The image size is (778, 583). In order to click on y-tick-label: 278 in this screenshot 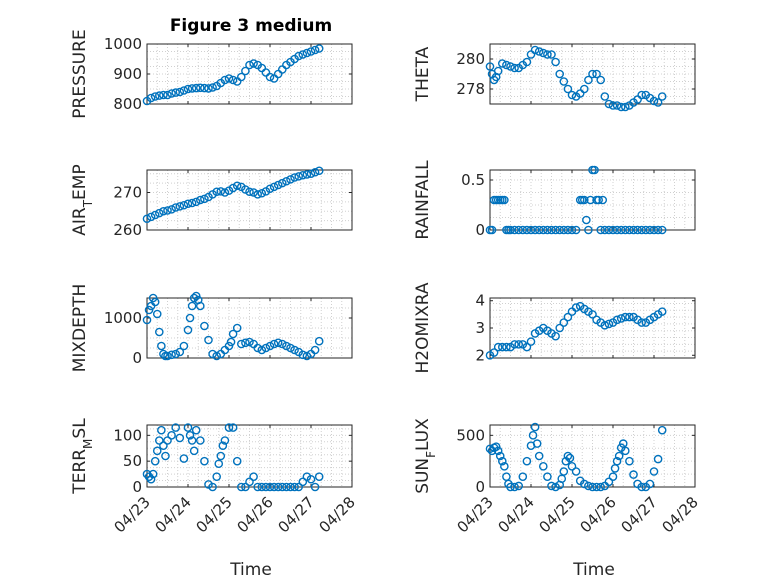, I will do `click(470, 89)`.